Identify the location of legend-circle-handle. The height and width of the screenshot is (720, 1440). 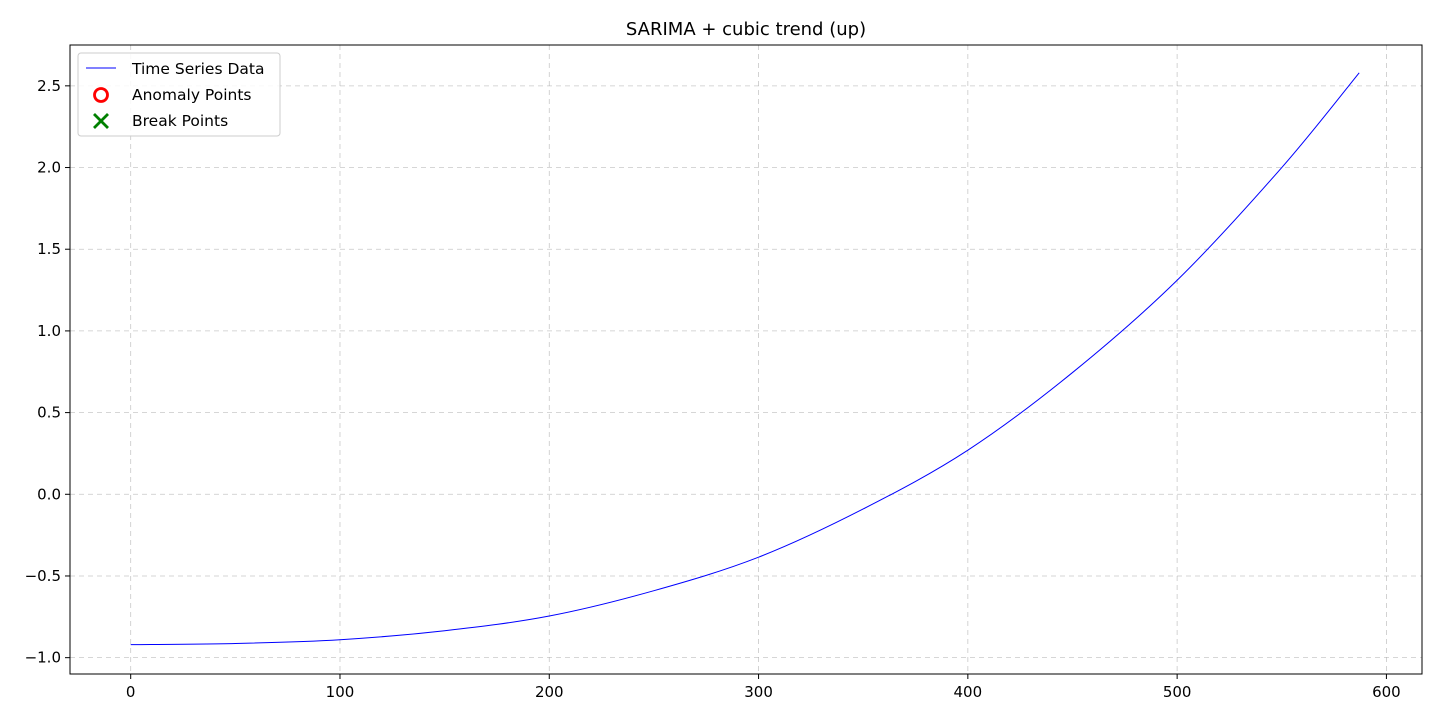
(101, 95).